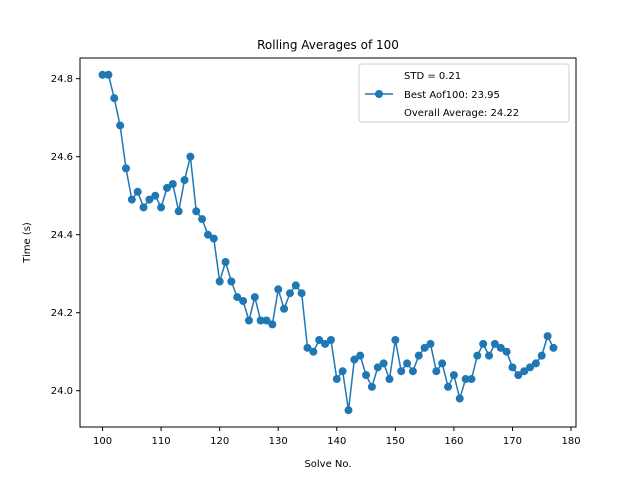 This screenshot has width=640, height=480. Describe the element at coordinates (328, 45) in the screenshot. I see `chart-title: Rolling Averages of 100` at that location.